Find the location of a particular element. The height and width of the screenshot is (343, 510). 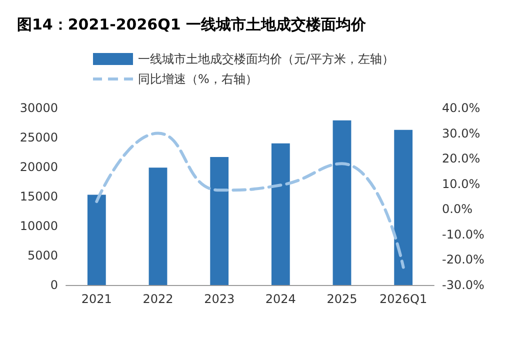

y-tick-label: 20000 is located at coordinates (39, 167).